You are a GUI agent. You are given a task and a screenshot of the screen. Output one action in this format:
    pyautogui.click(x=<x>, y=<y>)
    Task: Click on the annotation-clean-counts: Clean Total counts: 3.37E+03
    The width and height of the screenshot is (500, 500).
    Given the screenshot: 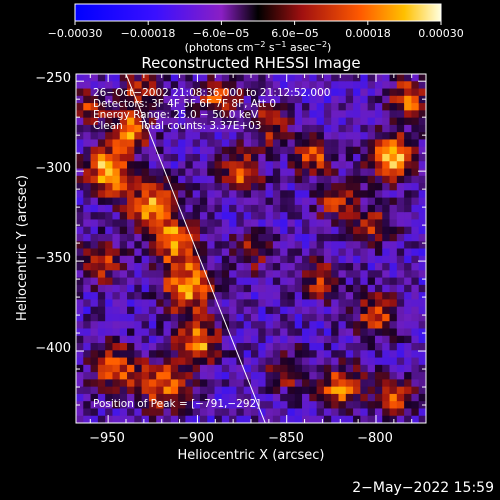 What is the action you would take?
    pyautogui.click(x=177, y=126)
    